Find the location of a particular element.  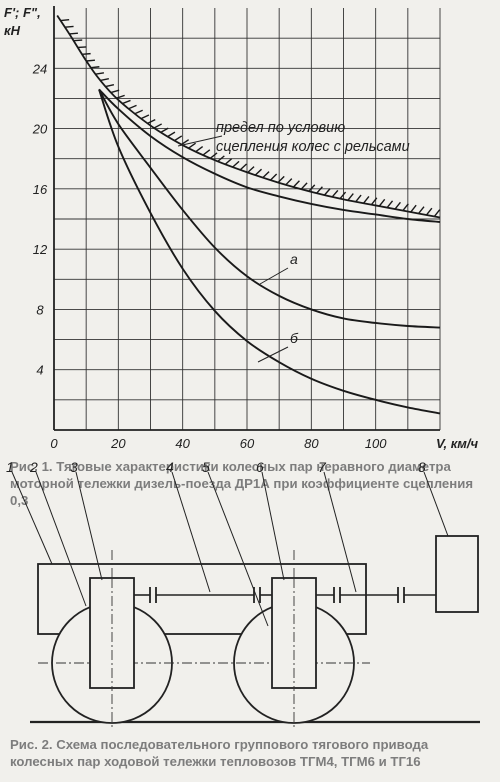

x-tick-label: 20 is located at coordinates (118, 443).